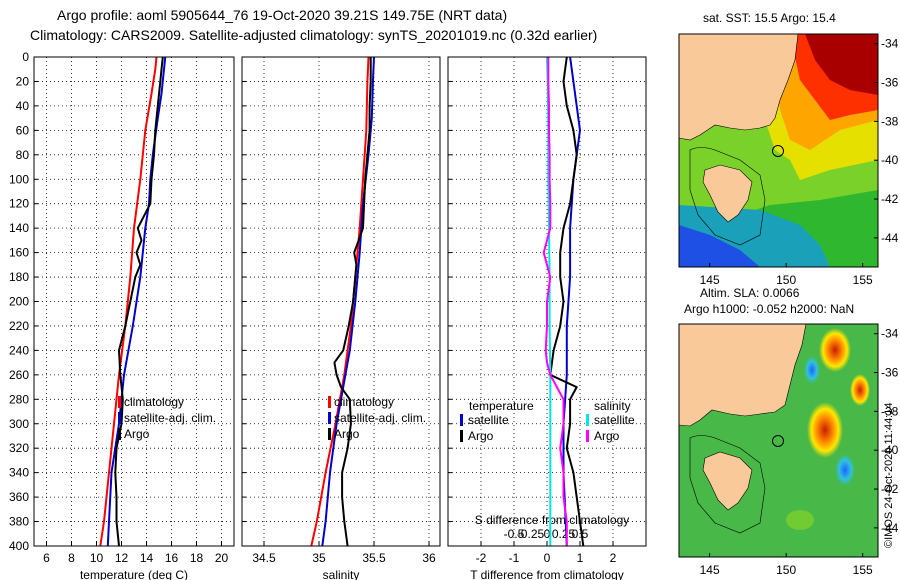 The height and width of the screenshot is (580, 900). Describe the element at coordinates (46, 558) in the screenshot. I see `x-tick-label: 6` at that location.